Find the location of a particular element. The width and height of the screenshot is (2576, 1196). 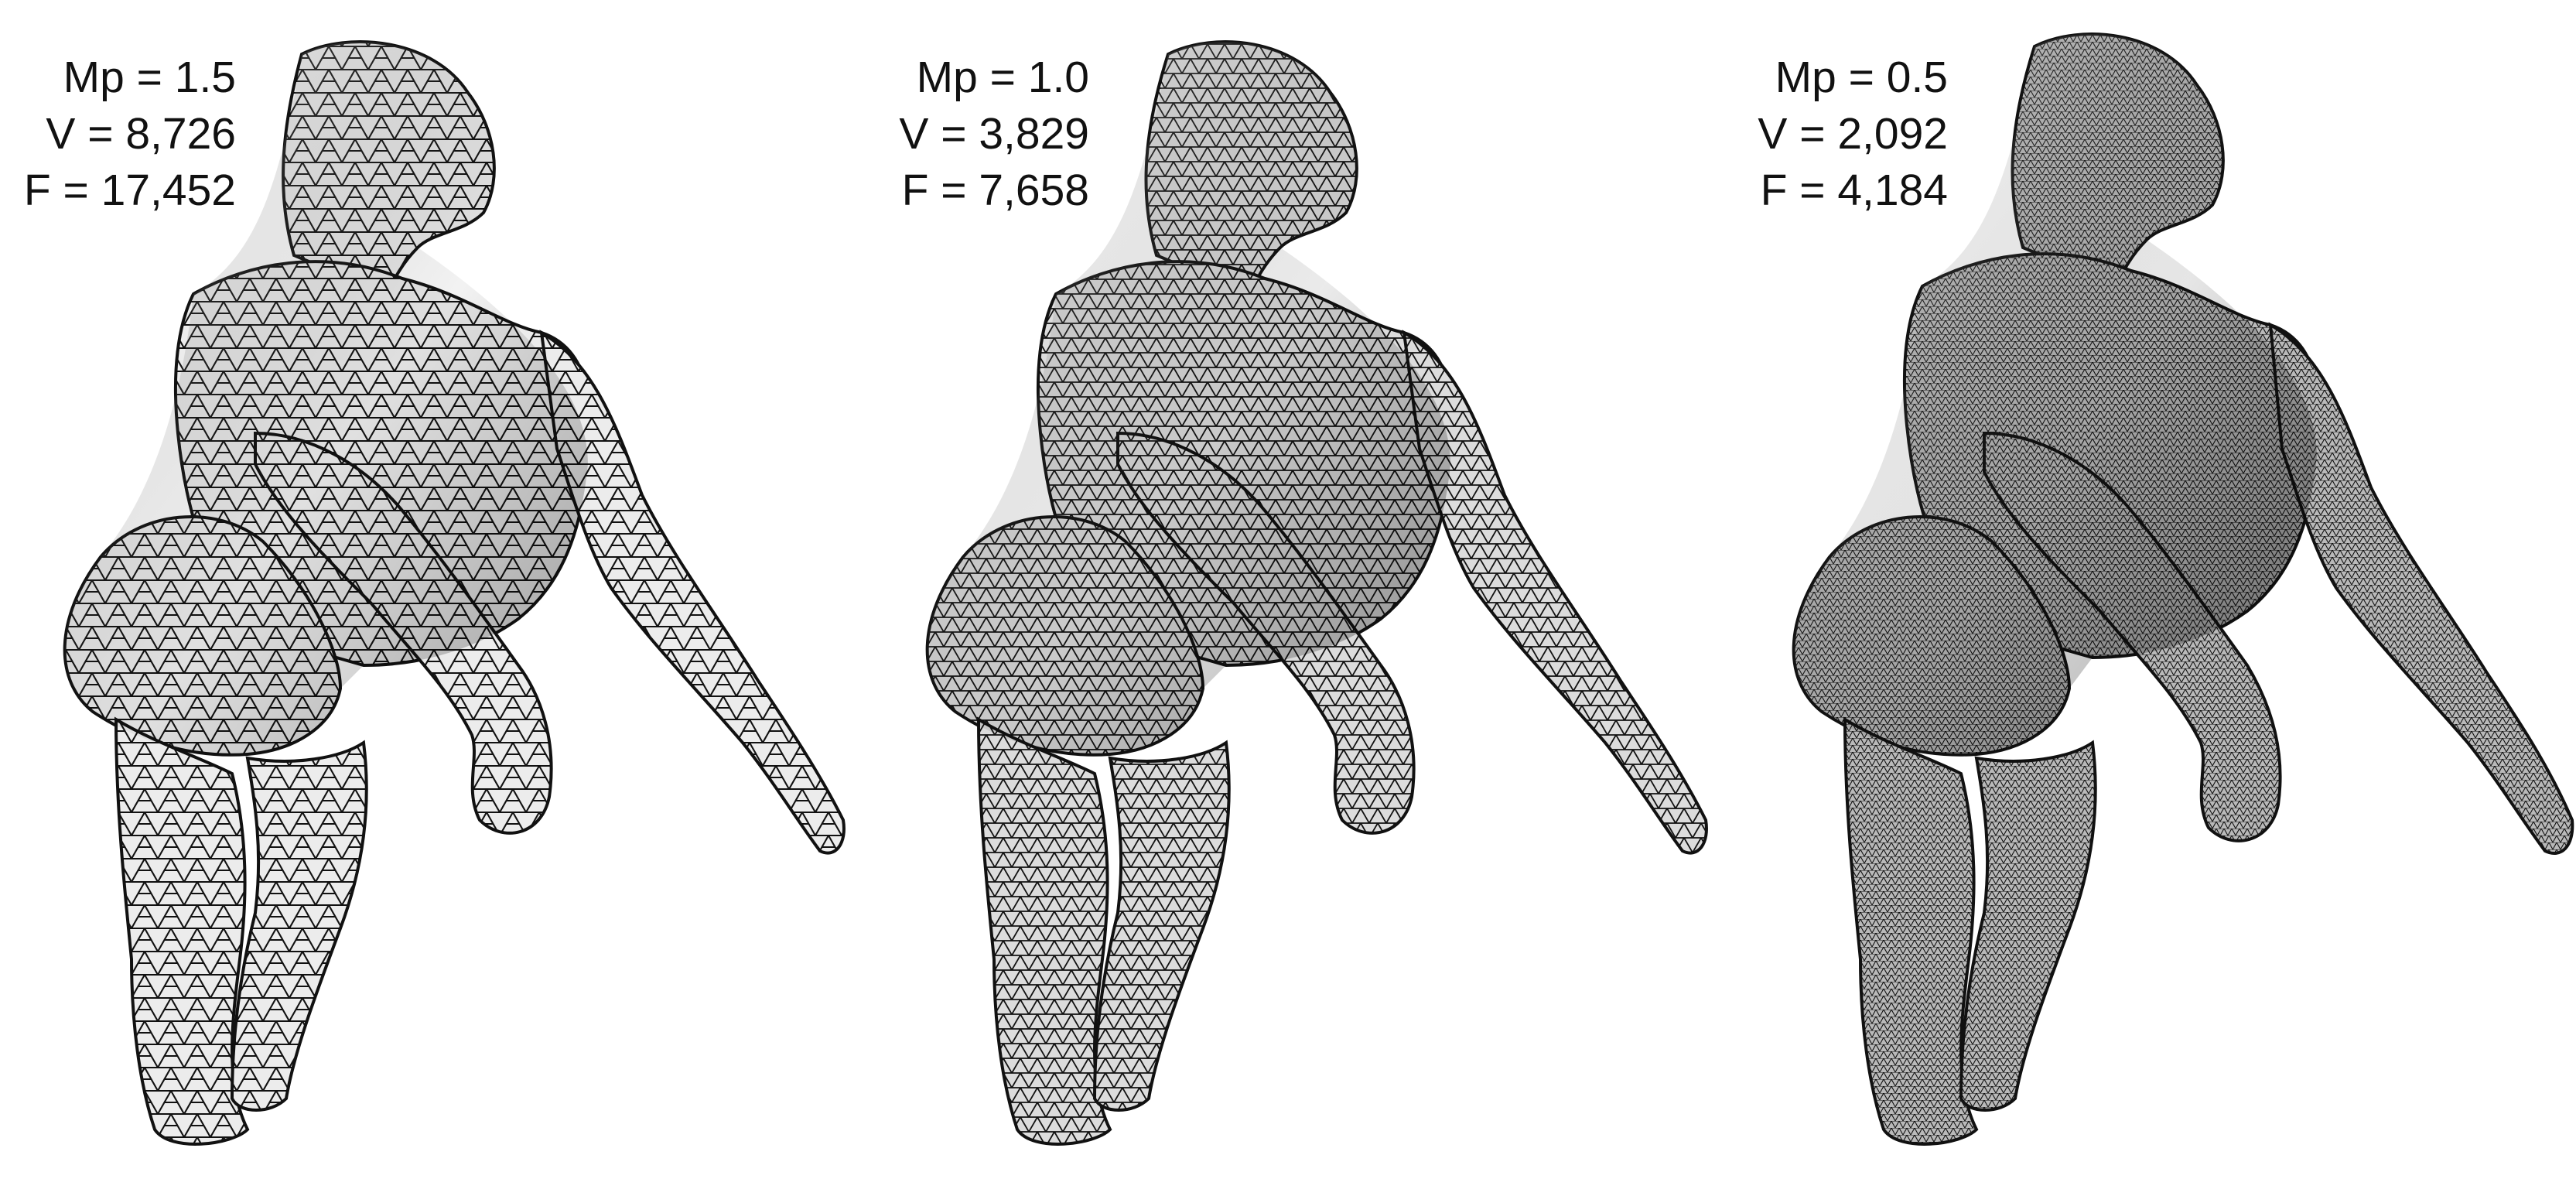

mesh-stats-label: Mp = 0.5 V = 2,092 F = 4,184 is located at coordinates (1853, 134).